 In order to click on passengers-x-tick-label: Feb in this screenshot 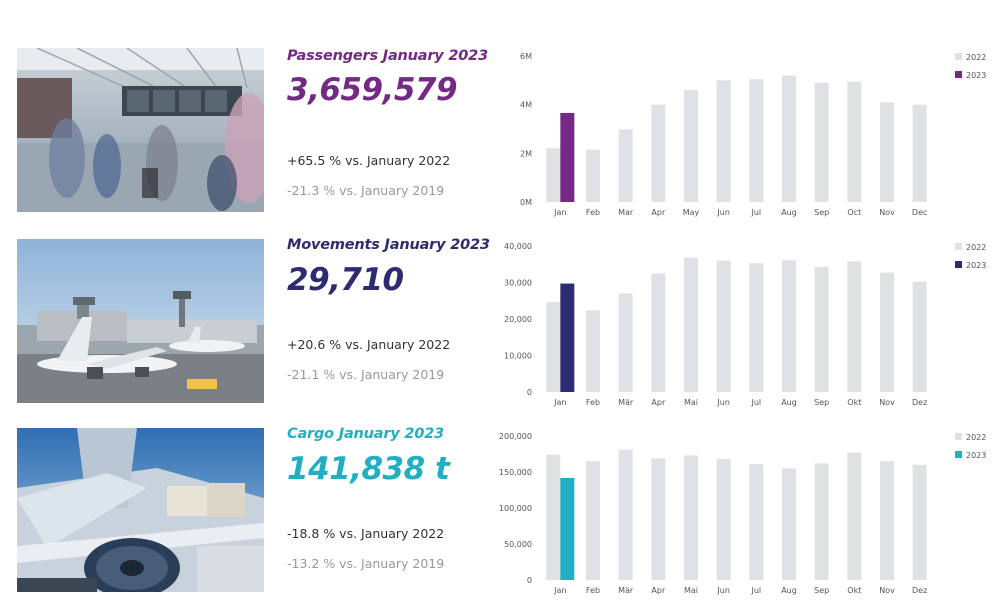, I will do `click(593, 212)`.